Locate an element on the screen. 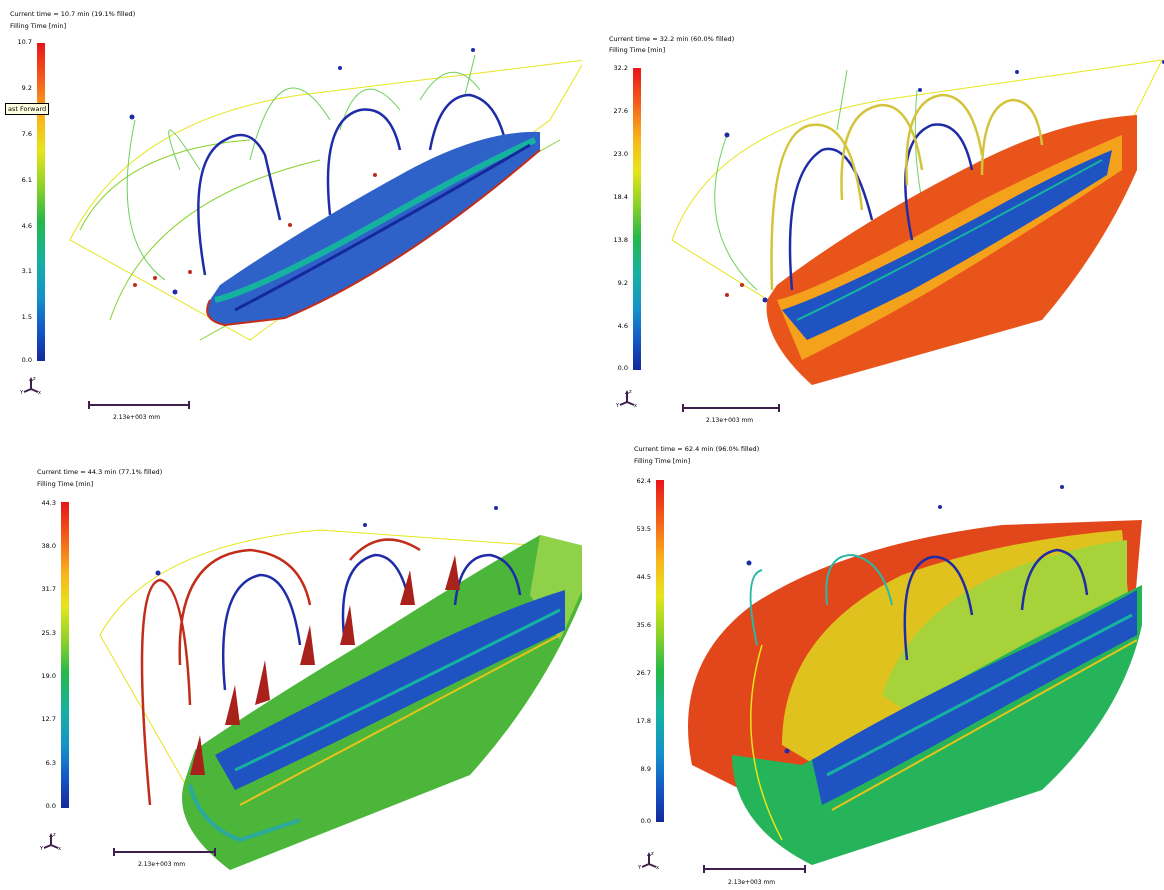 The width and height of the screenshot is (1164, 890). legend-tick: 23.0 is located at coordinates (620, 154).